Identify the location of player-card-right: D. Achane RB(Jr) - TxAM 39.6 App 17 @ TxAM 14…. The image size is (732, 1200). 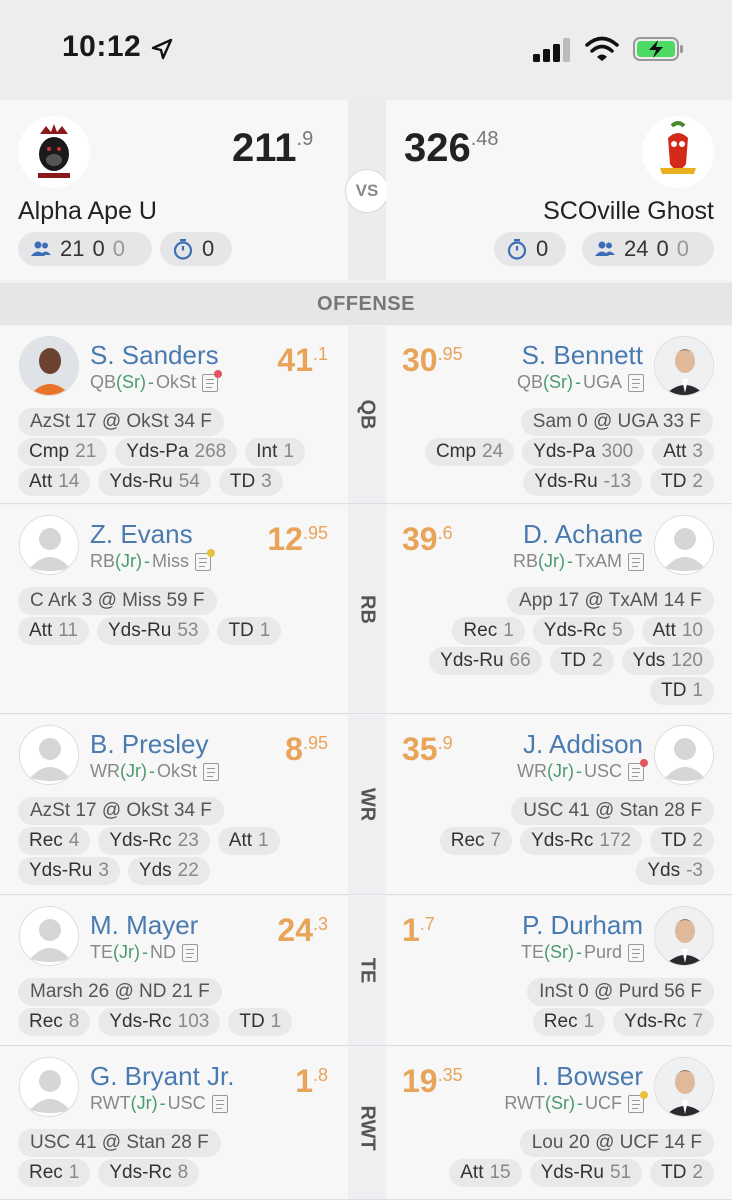
(559, 609).